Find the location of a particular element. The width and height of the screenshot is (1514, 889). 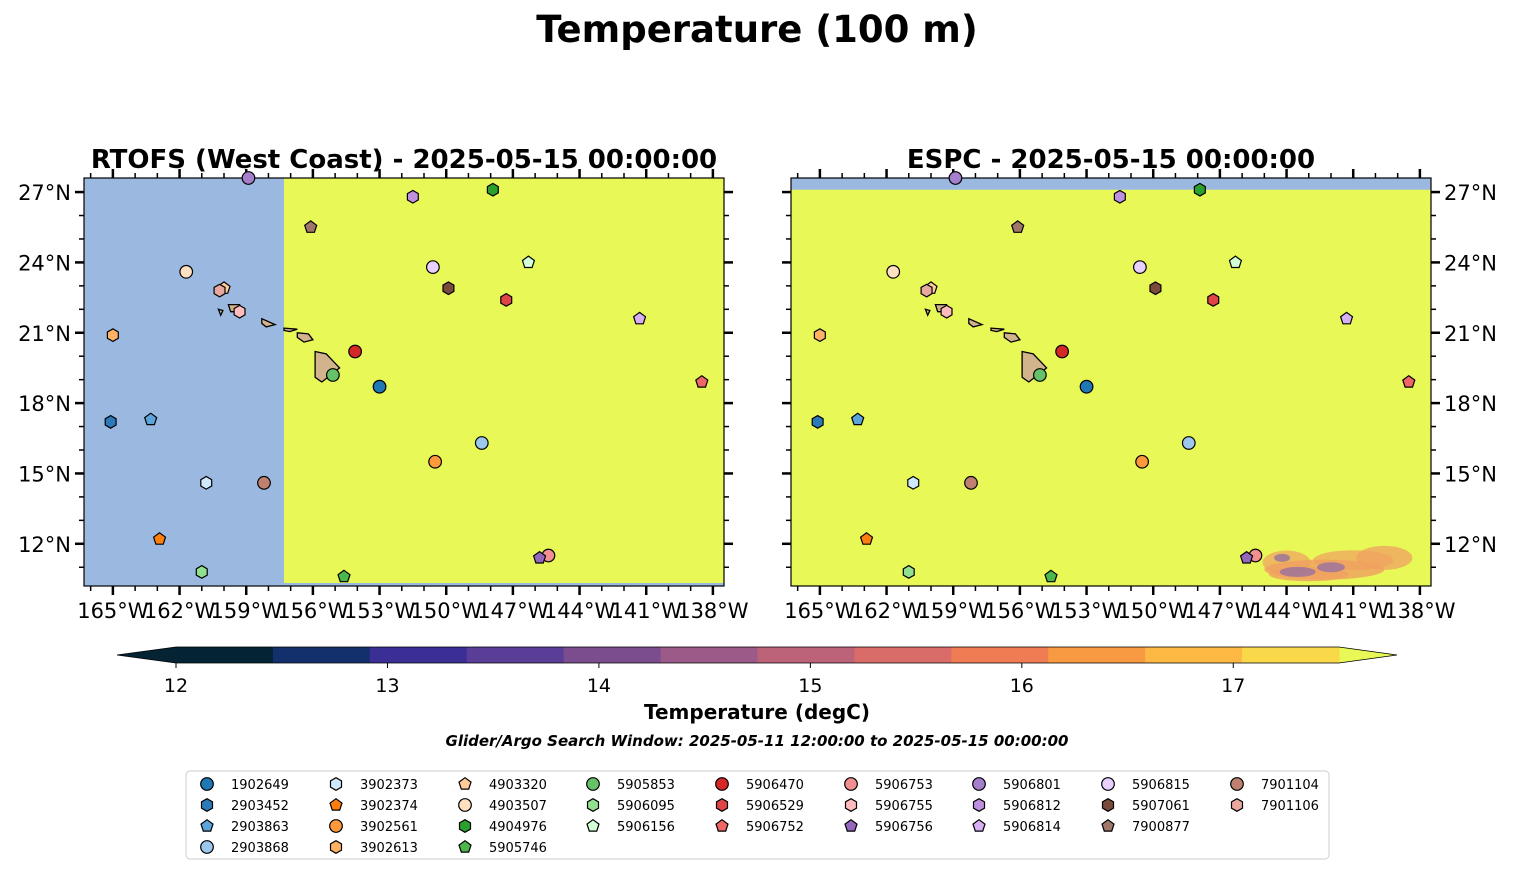

colorbar-tick-label: 15 is located at coordinates (810, 686).